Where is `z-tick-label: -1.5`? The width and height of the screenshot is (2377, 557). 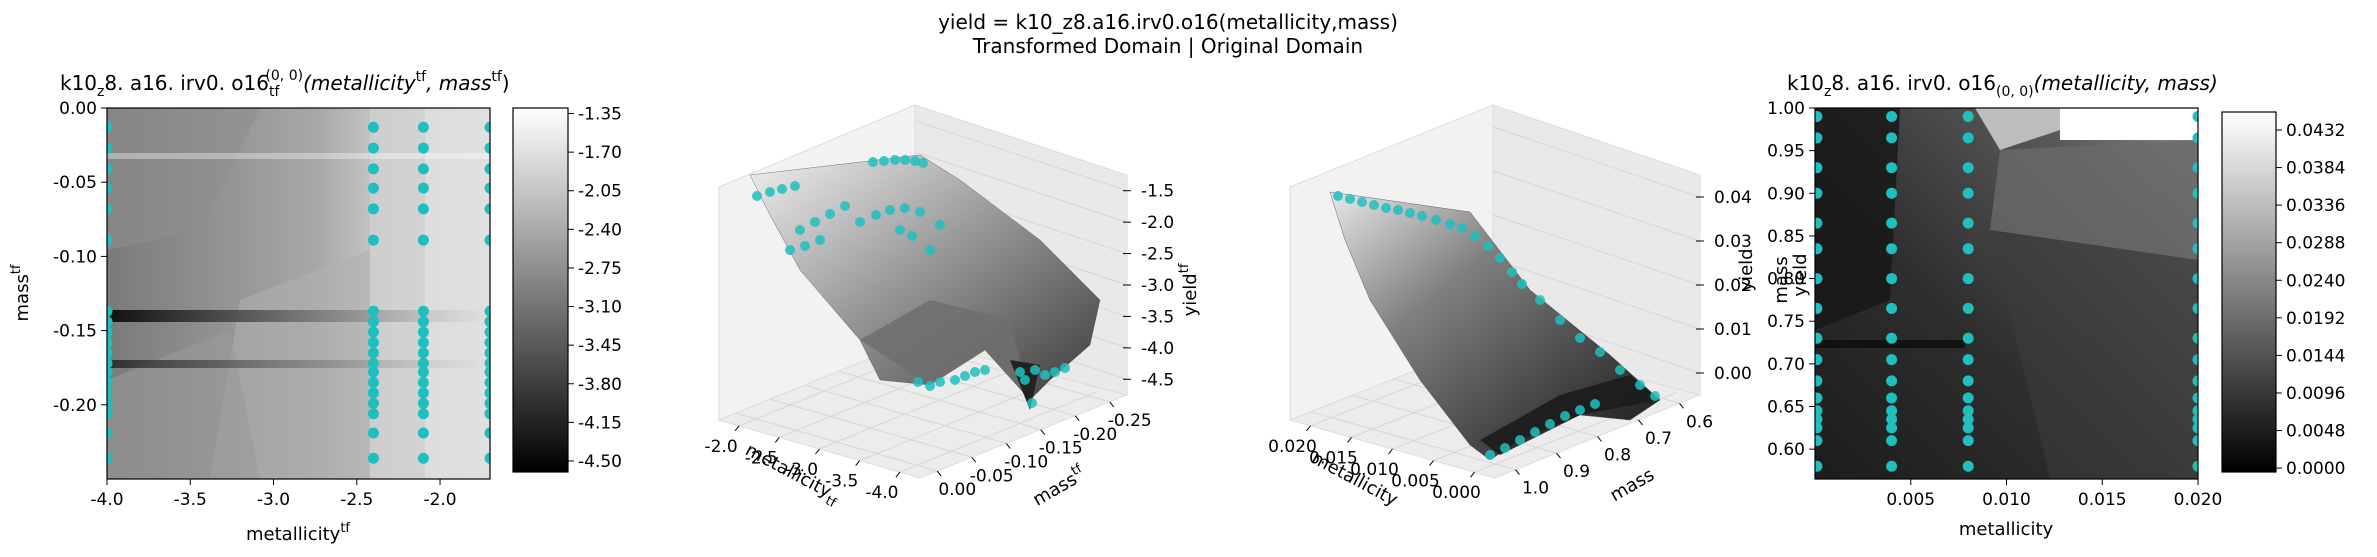 z-tick-label: -1.5 is located at coordinates (1157, 192).